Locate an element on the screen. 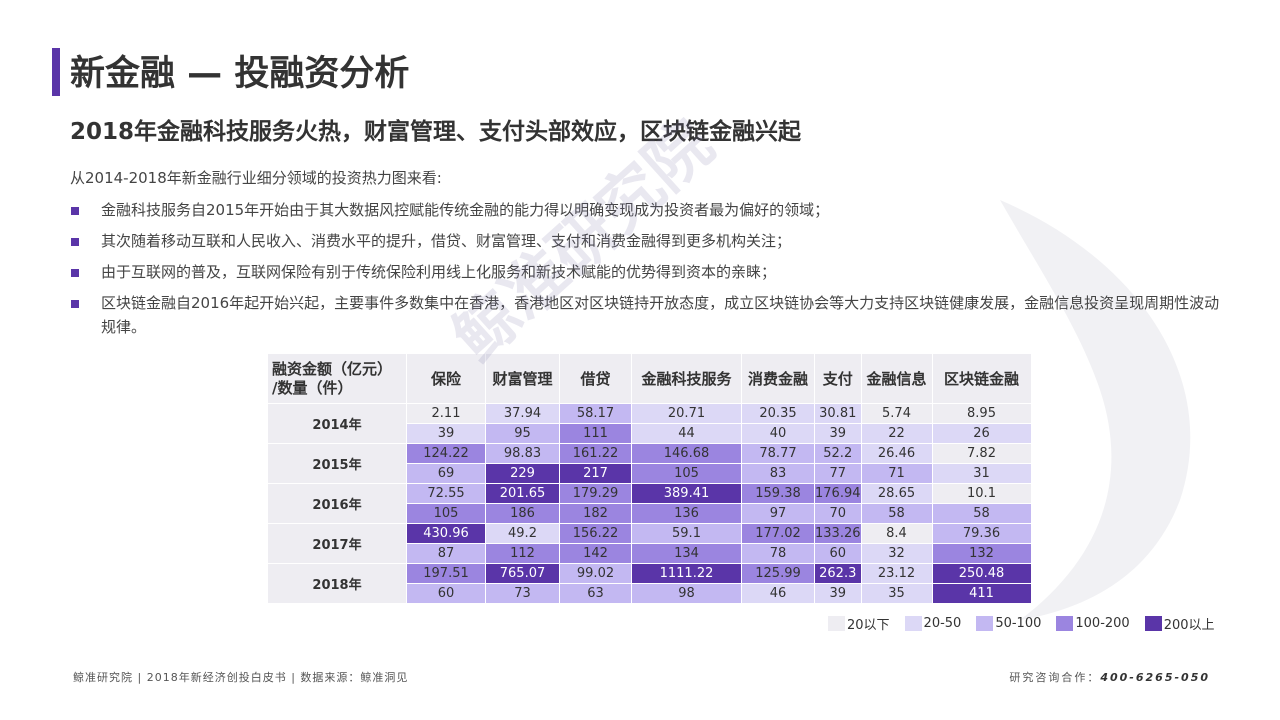 The width and height of the screenshot is (1280, 720). count-cell: 229 is located at coordinates (522, 473).